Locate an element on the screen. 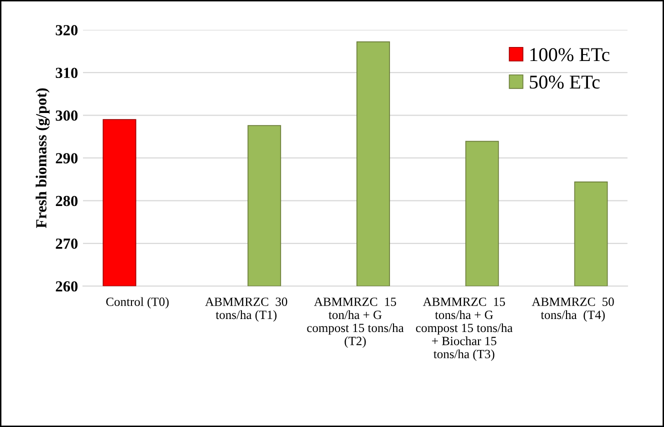 The width and height of the screenshot is (664, 427). x-tick-label: ABMMRZC 15 ton/ha + G compost 15 tons/ha (T2) is located at coordinates (355, 323).